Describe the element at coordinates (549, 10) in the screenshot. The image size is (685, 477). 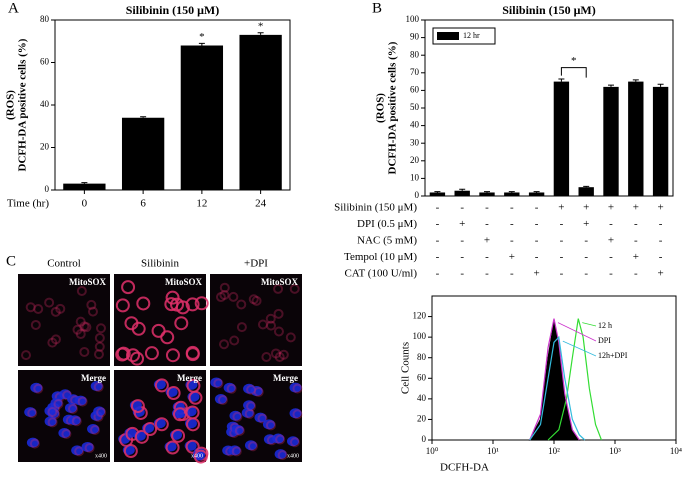
I see `chart-title: Silibinin (150 μM)` at that location.